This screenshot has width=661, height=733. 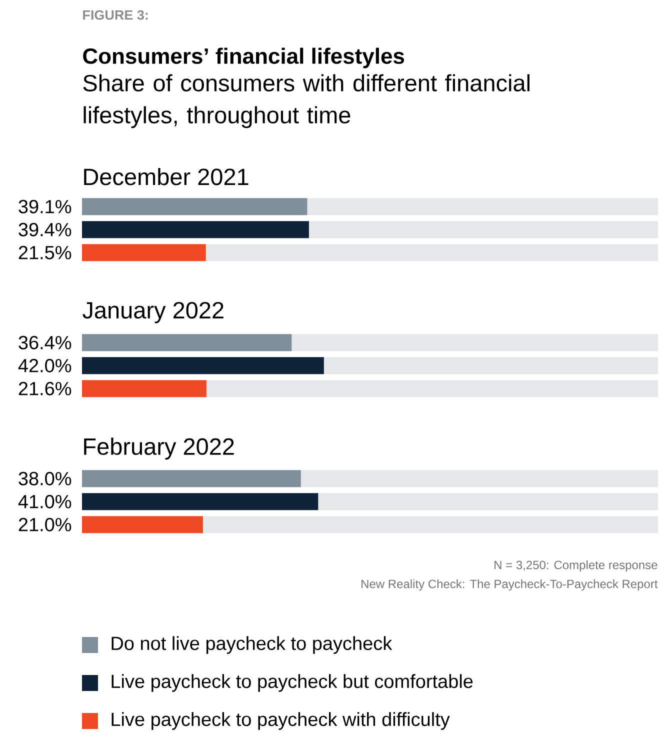 What do you see at coordinates (510, 585) in the screenshot?
I see `text: New Reality Check: The Paycheck-To-Paycheck Report` at bounding box center [510, 585].